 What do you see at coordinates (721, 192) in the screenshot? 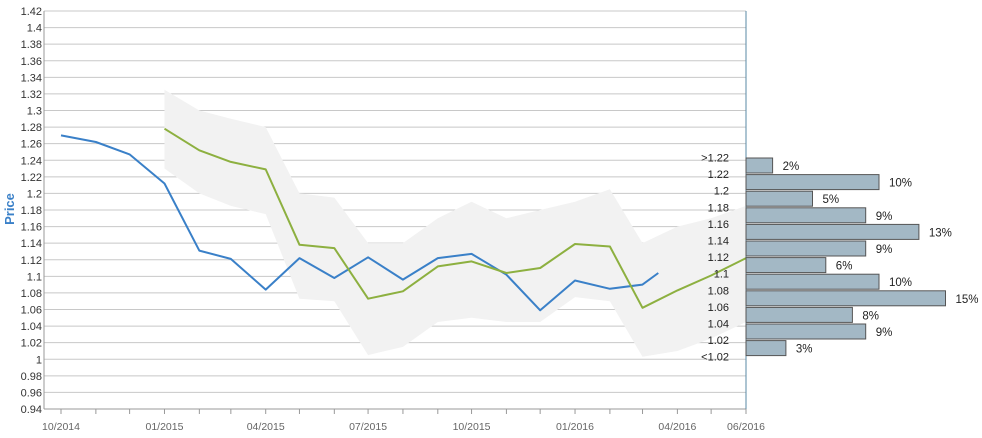
I see `distribution-bin-label: 1.2` at bounding box center [721, 192].